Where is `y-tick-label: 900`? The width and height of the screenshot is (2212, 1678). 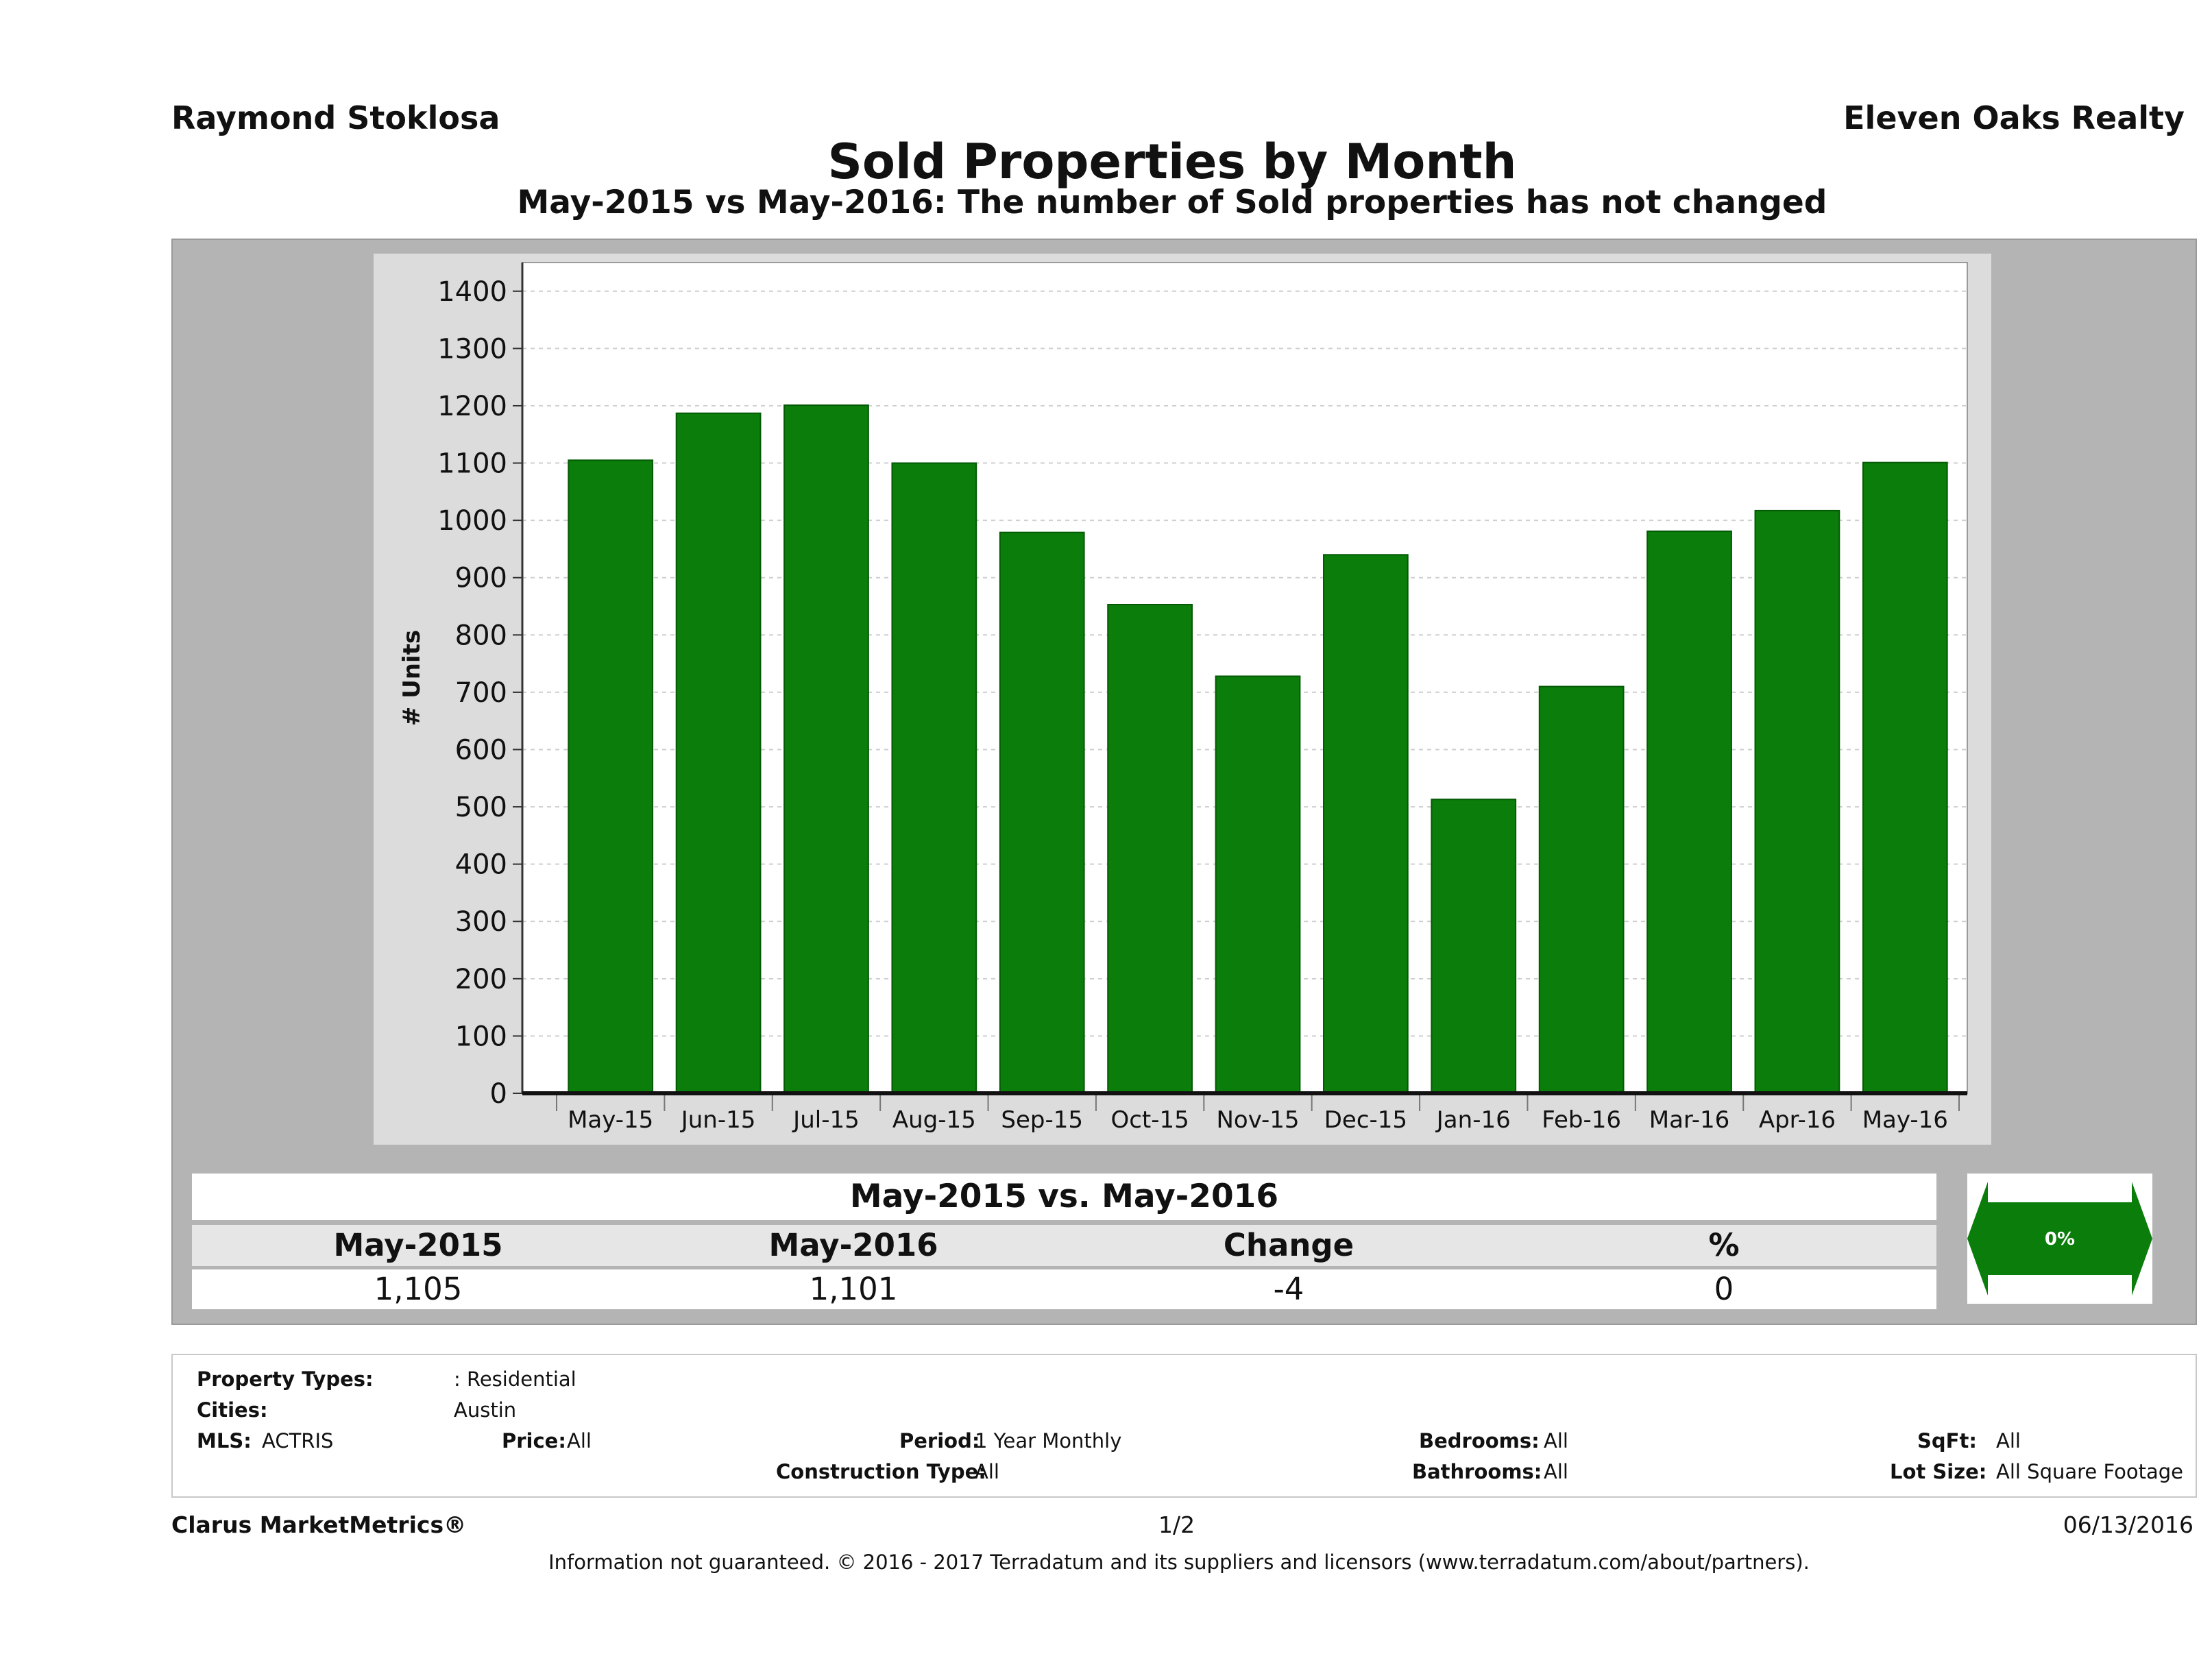 y-tick-label: 900 is located at coordinates (481, 578).